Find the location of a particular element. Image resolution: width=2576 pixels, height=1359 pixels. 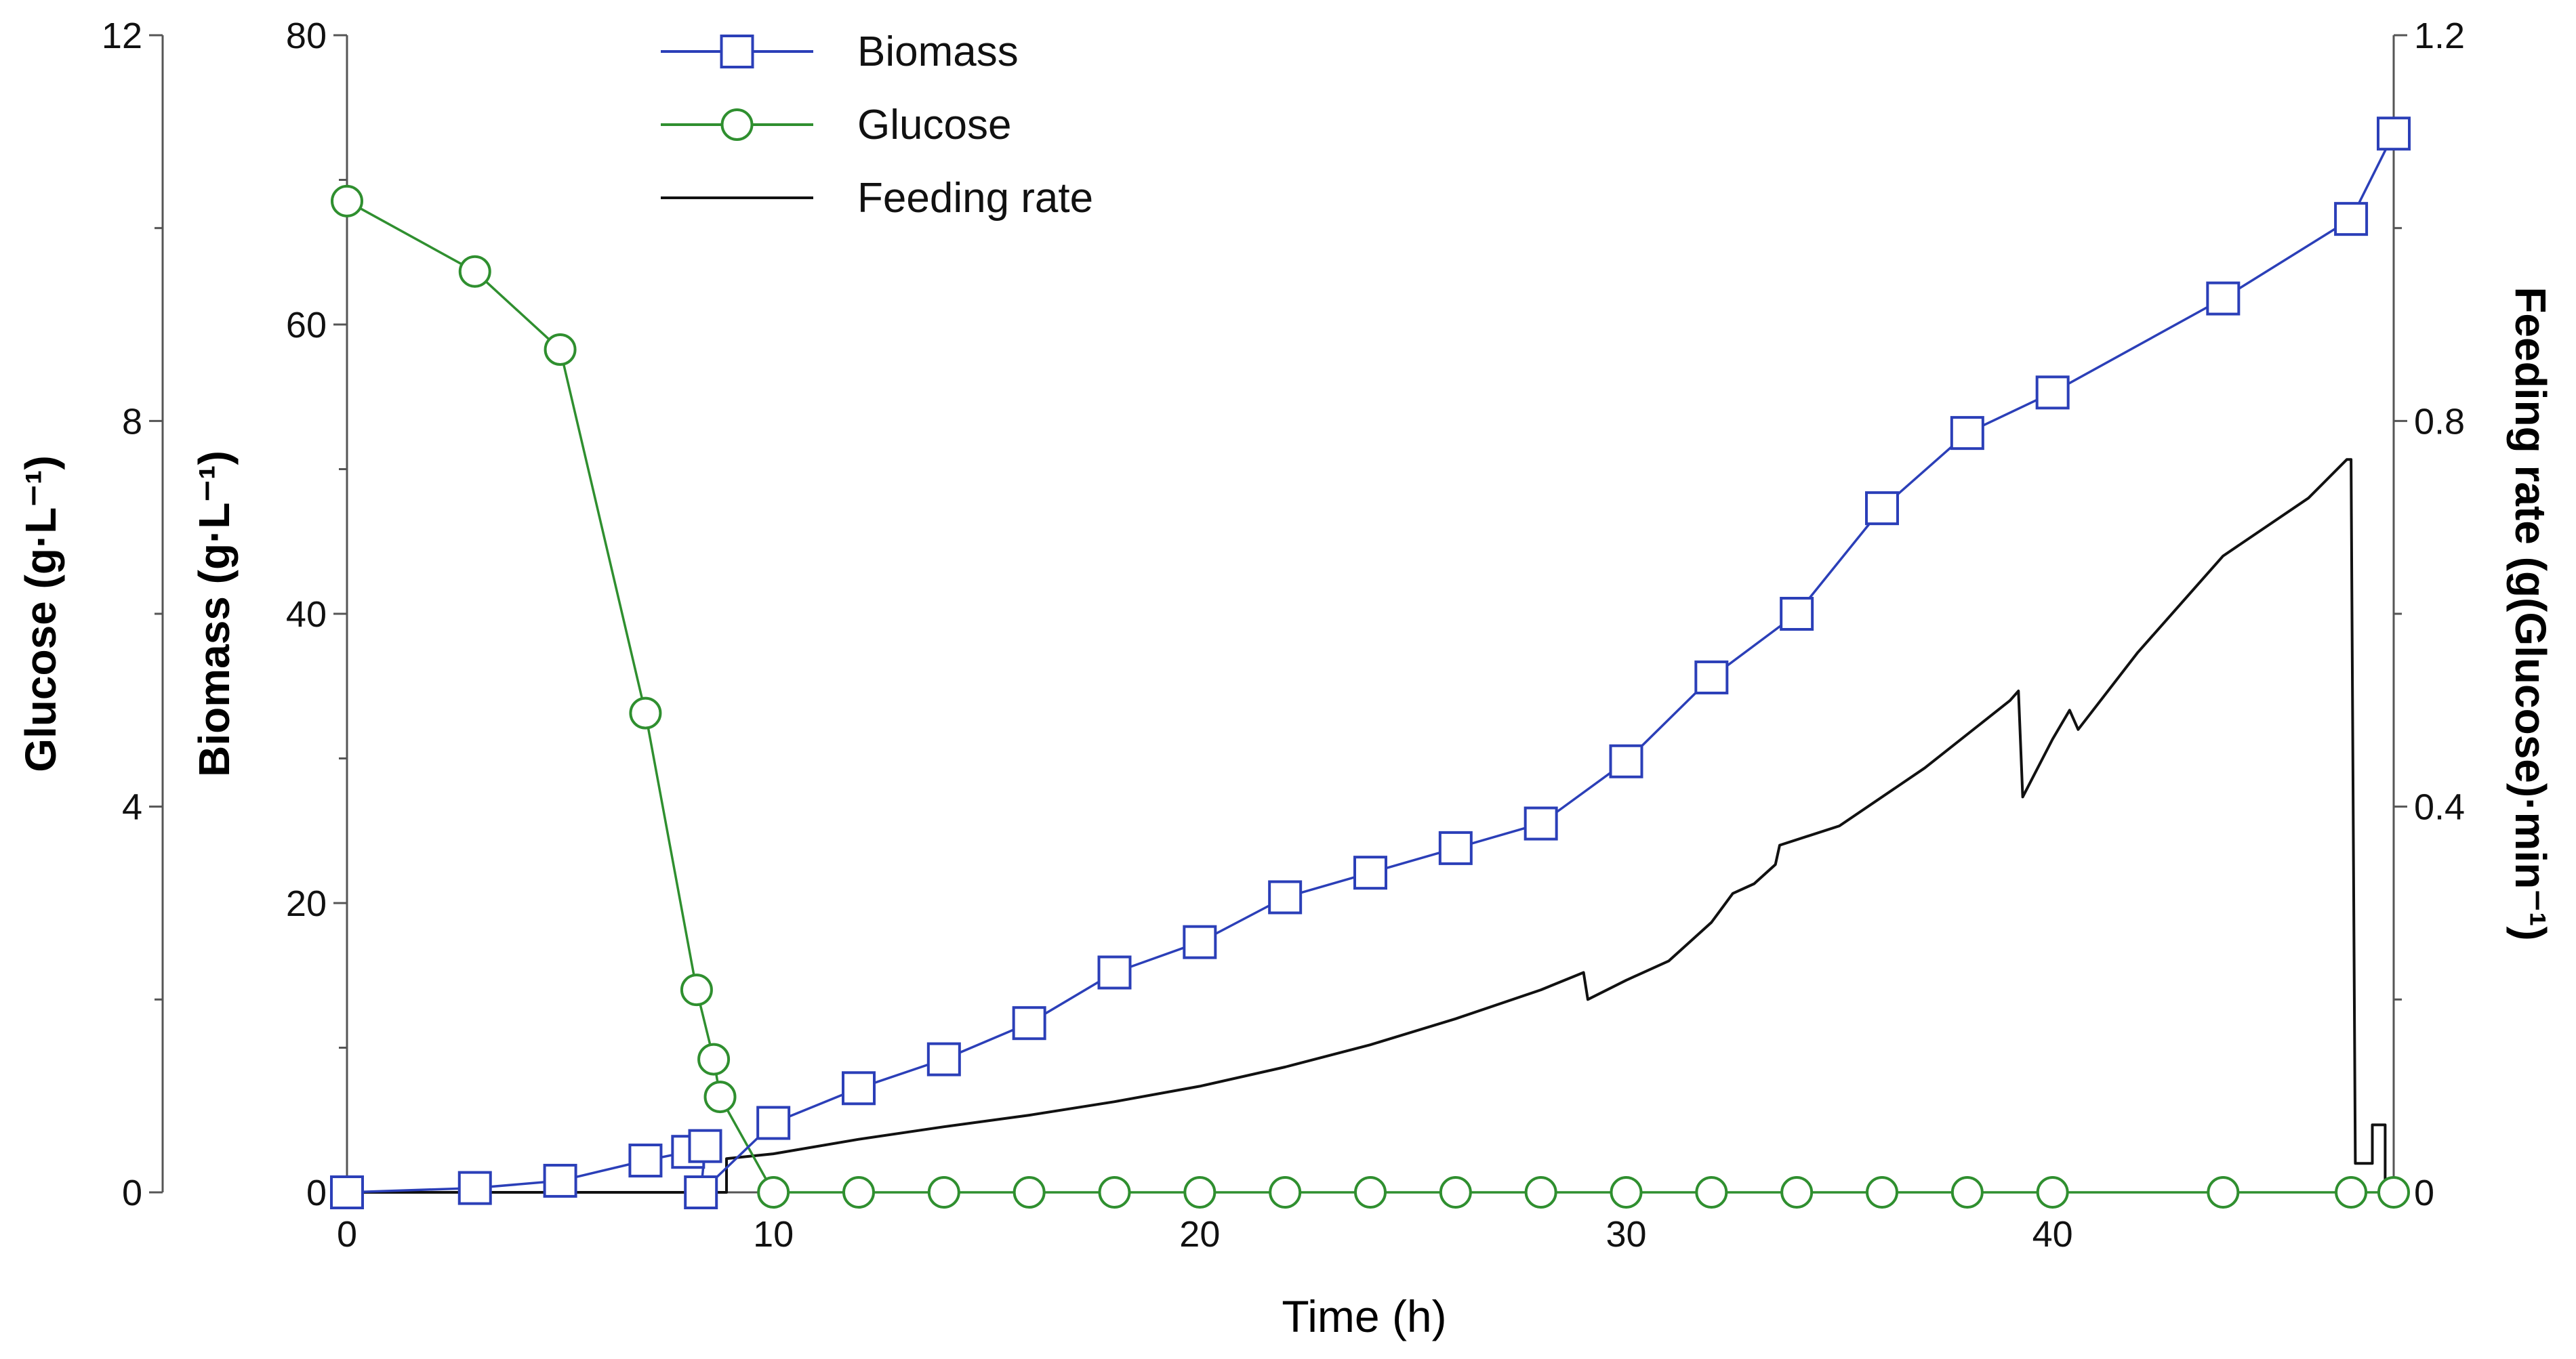

x-axis-title: Time (h) is located at coordinates (1364, 1316).